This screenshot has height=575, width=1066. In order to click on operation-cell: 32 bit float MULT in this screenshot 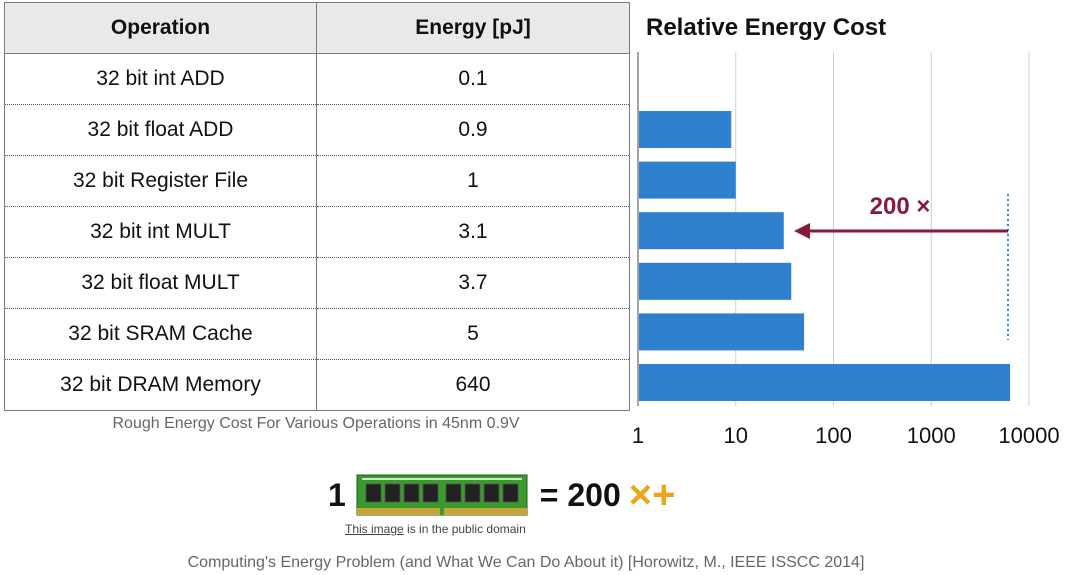, I will do `click(160, 283)`.